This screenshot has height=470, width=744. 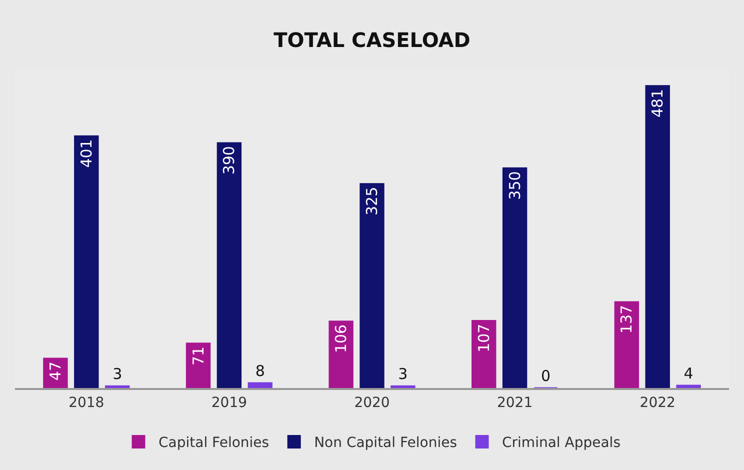 I want to click on data-label: 401, so click(x=86, y=153).